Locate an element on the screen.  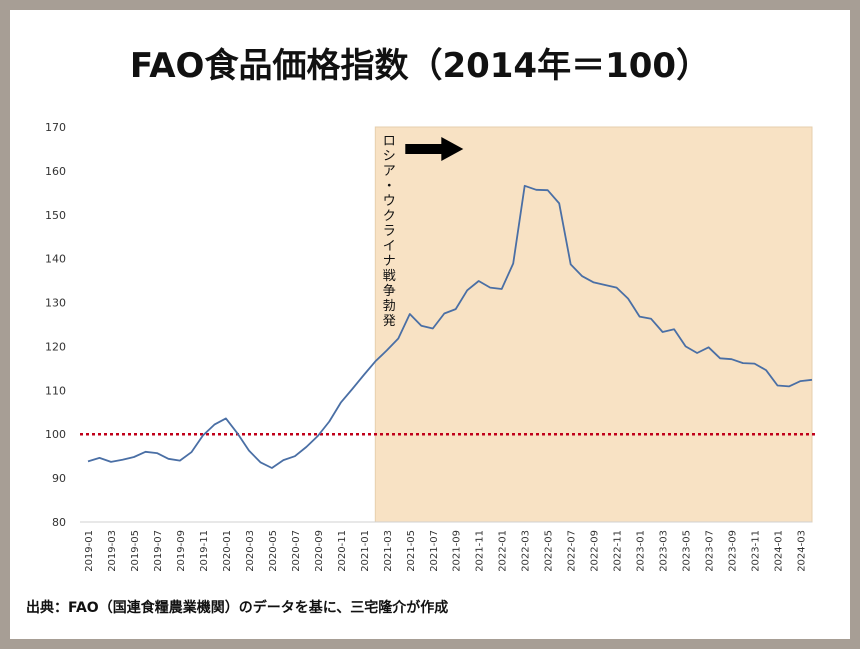
source-note: 出典：FAO（国連食糧農業機関）のデータを基に、三宅隆介が作成 is located at coordinates (237, 608).